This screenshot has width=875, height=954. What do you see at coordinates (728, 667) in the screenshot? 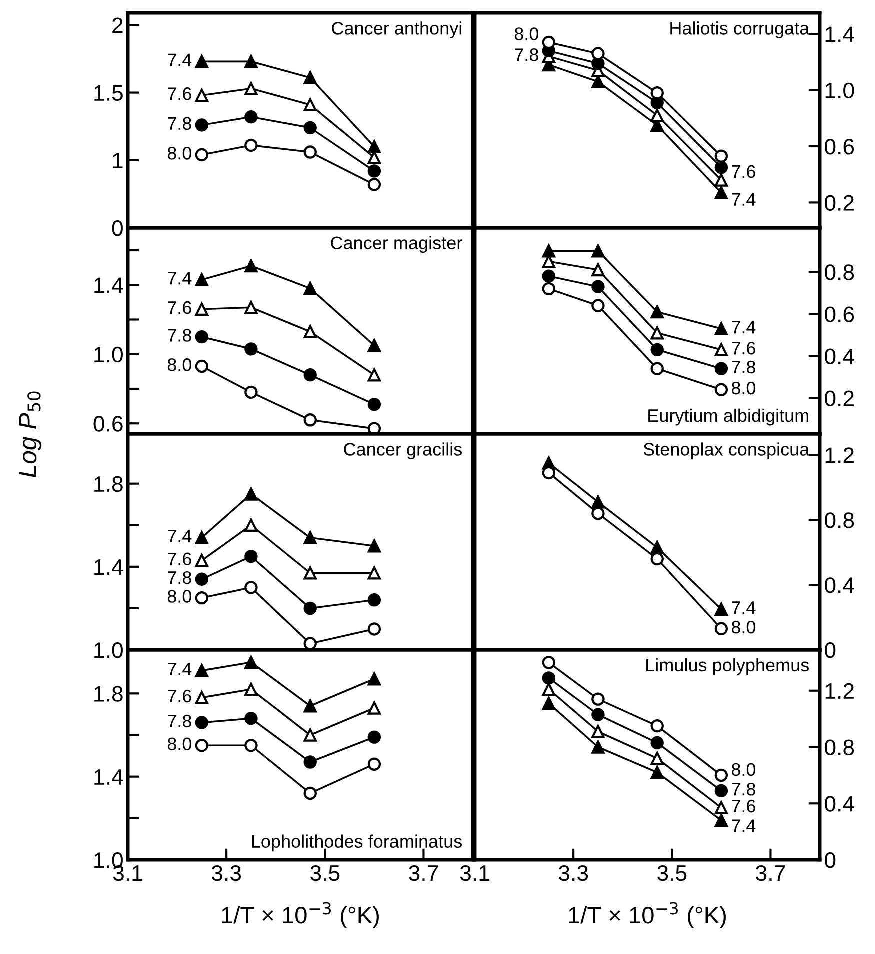
I see `chart-title: Limulus polyphemus` at bounding box center [728, 667].